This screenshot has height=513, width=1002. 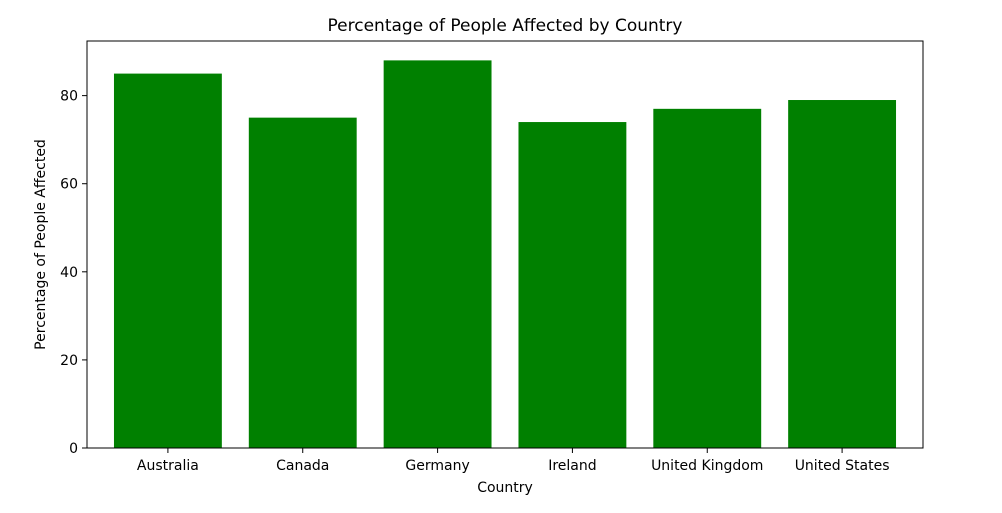 What do you see at coordinates (41, 244) in the screenshot?
I see `y-axis-label: Percentage of People Affected` at bounding box center [41, 244].